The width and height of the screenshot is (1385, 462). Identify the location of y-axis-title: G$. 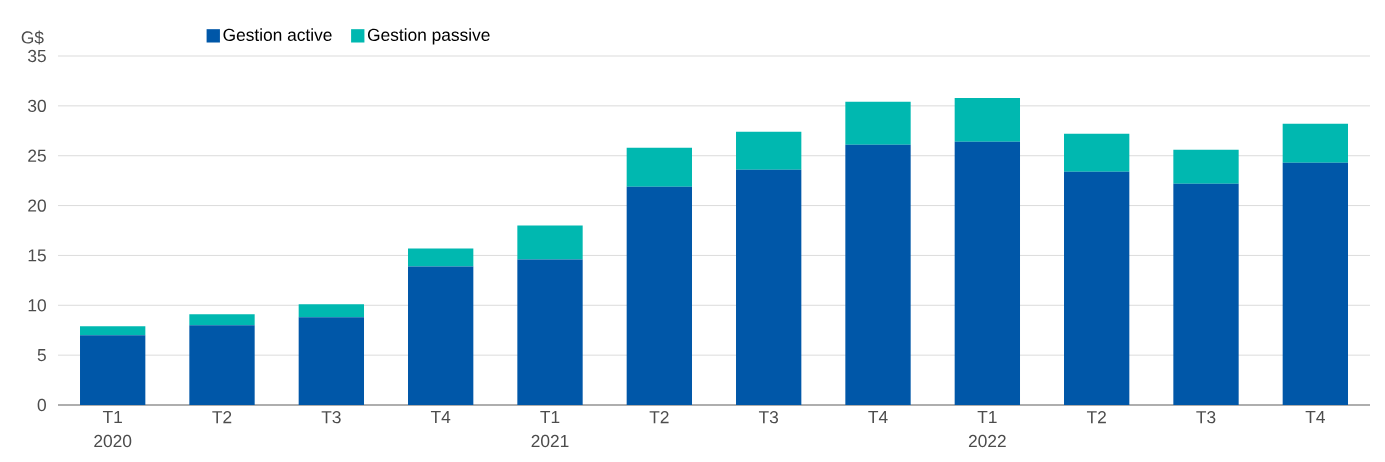
(32, 37).